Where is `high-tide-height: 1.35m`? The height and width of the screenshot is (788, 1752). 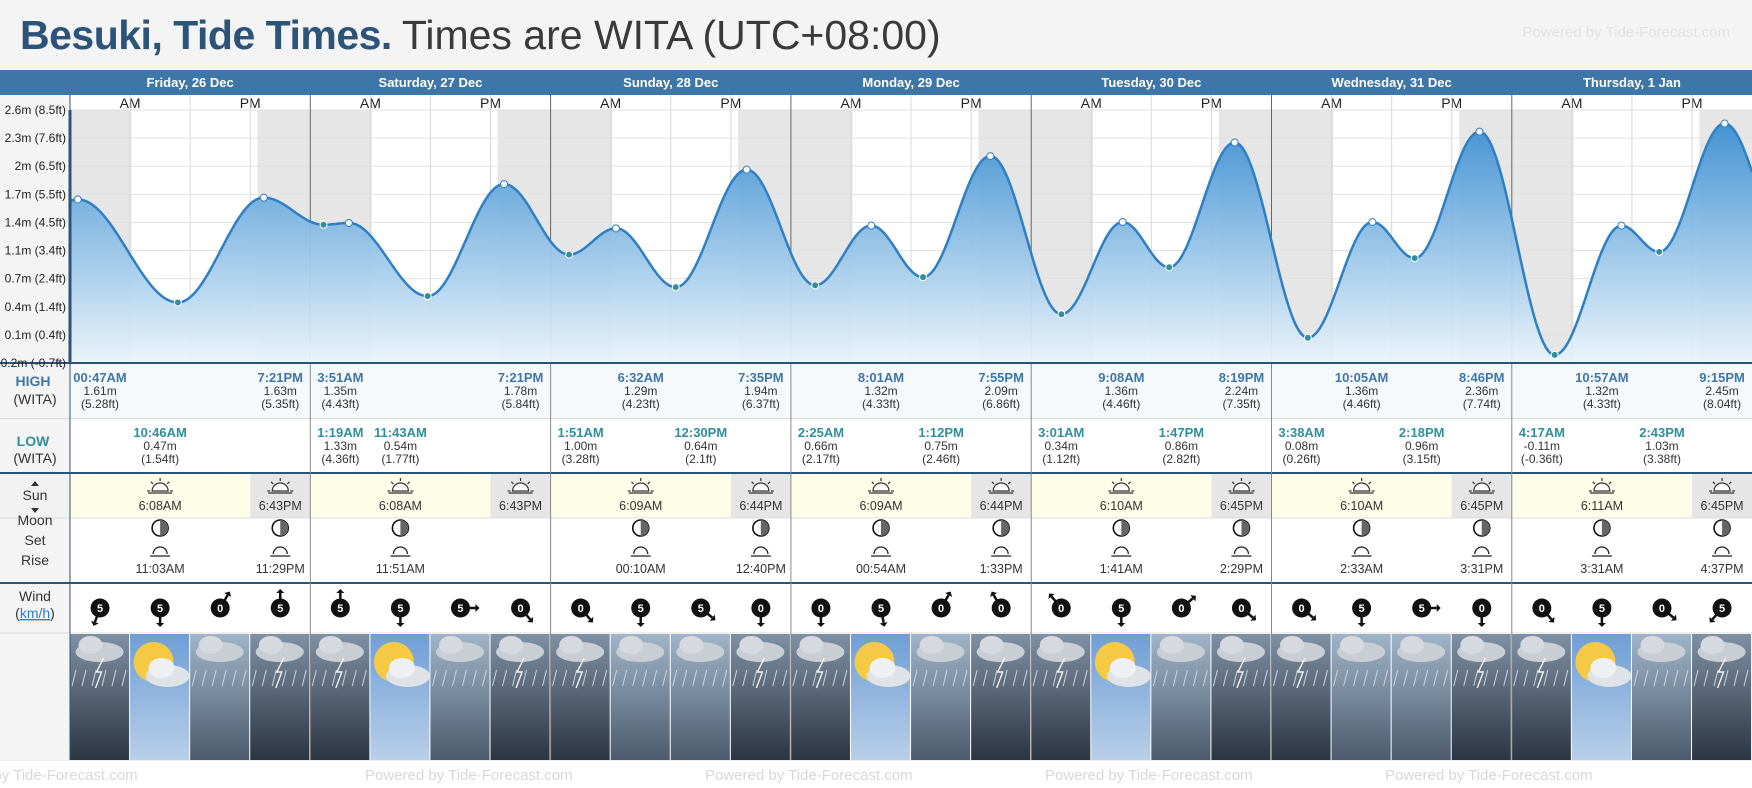
high-tide-height: 1.35m is located at coordinates (340, 391).